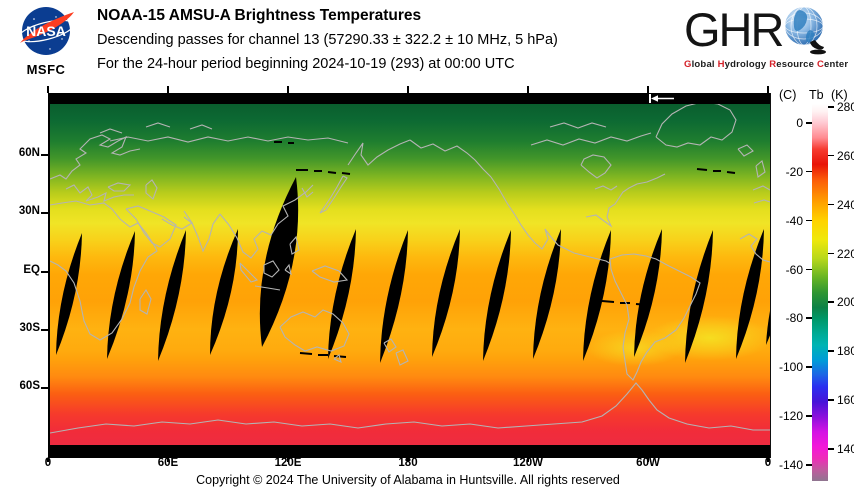 This screenshot has width=854, height=502. I want to click on lon-label: 120W, so click(528, 463).